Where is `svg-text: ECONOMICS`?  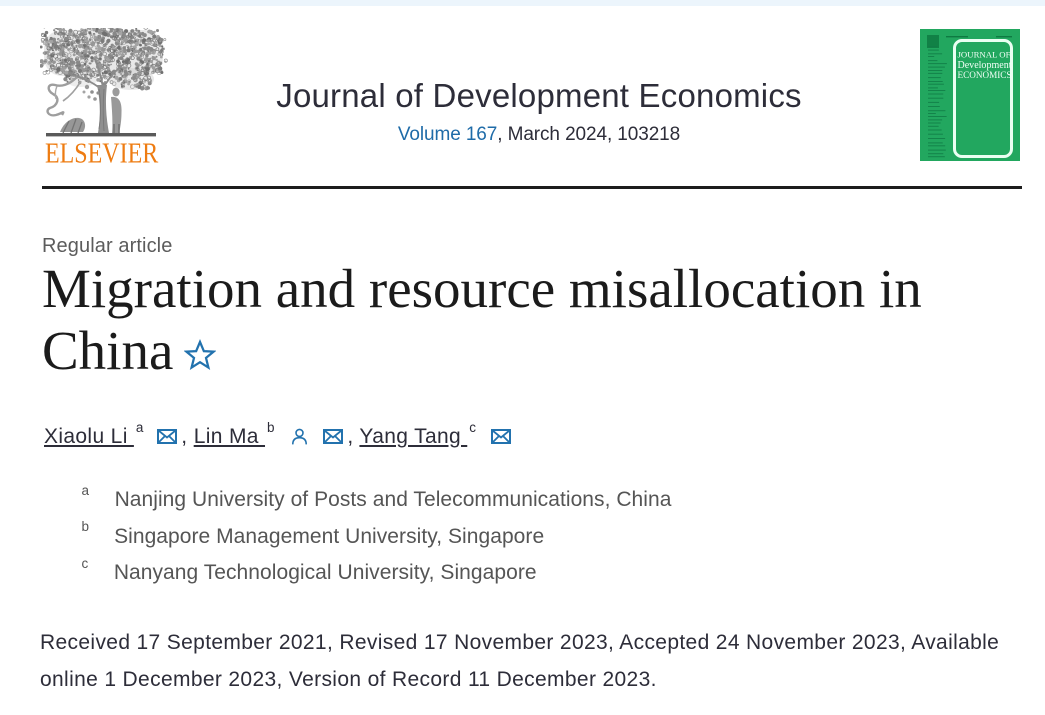
svg-text: ECONOMICS is located at coordinates (985, 75).